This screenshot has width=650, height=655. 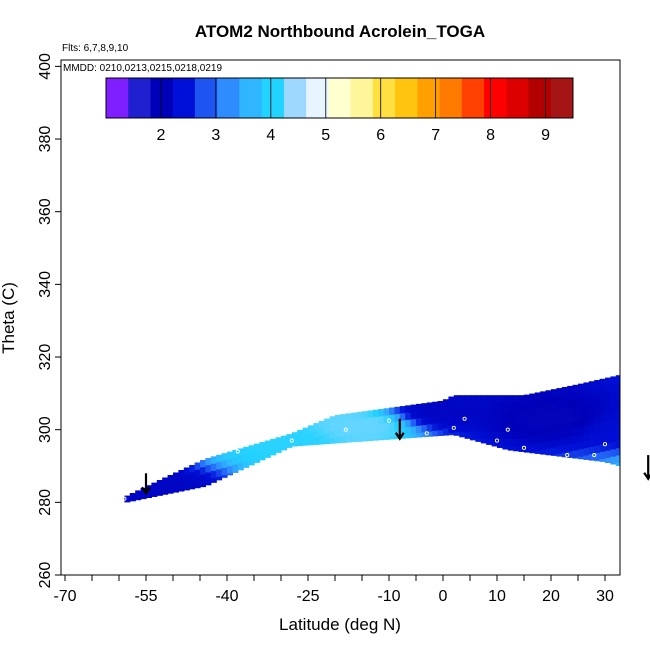 What do you see at coordinates (45, 575) in the screenshot?
I see `y-tick-label-0: 260` at bounding box center [45, 575].